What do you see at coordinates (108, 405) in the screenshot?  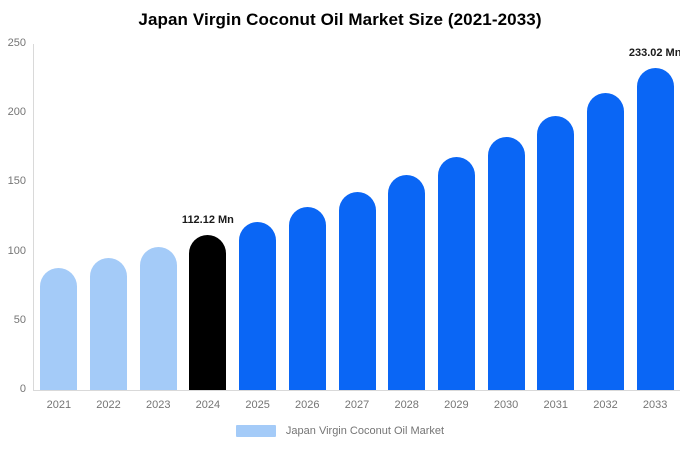 I see `x-tick-label-2022: 2022` at bounding box center [108, 405].